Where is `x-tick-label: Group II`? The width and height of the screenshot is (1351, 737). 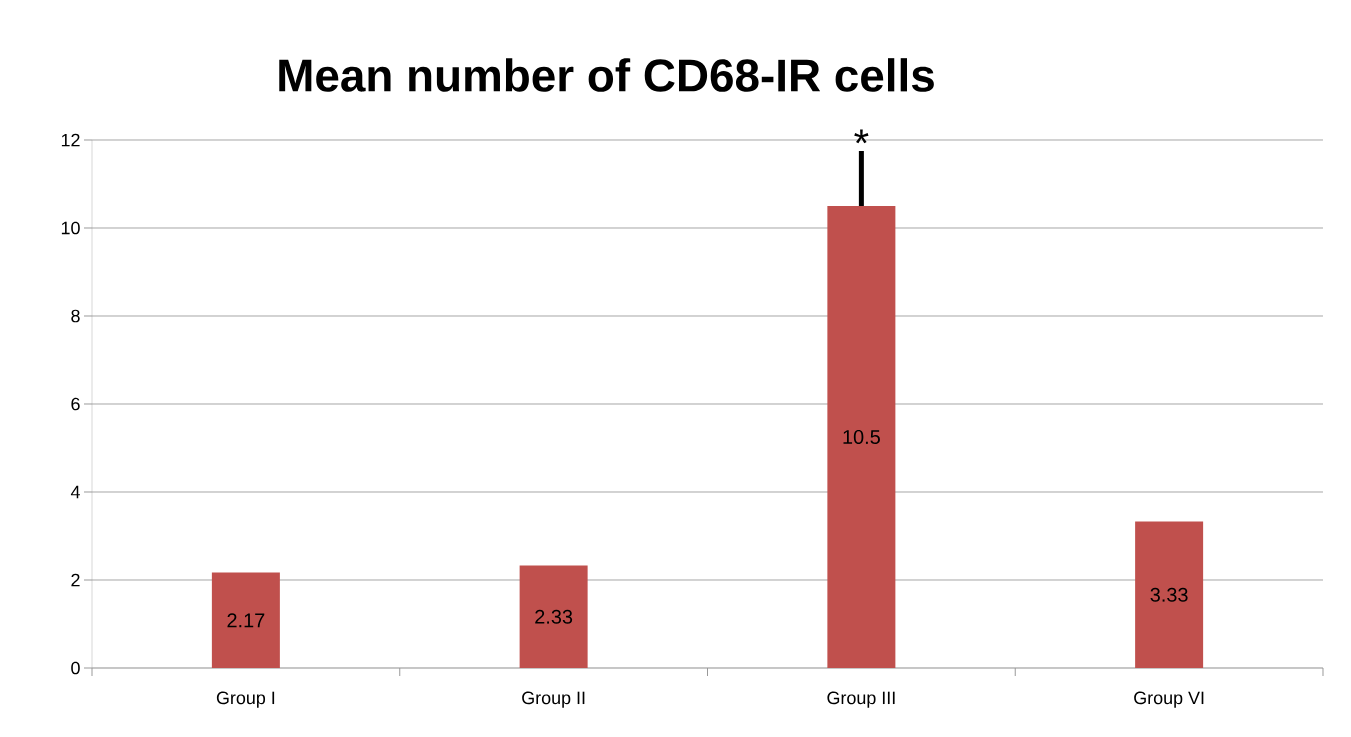 x-tick-label: Group II is located at coordinates (553, 699).